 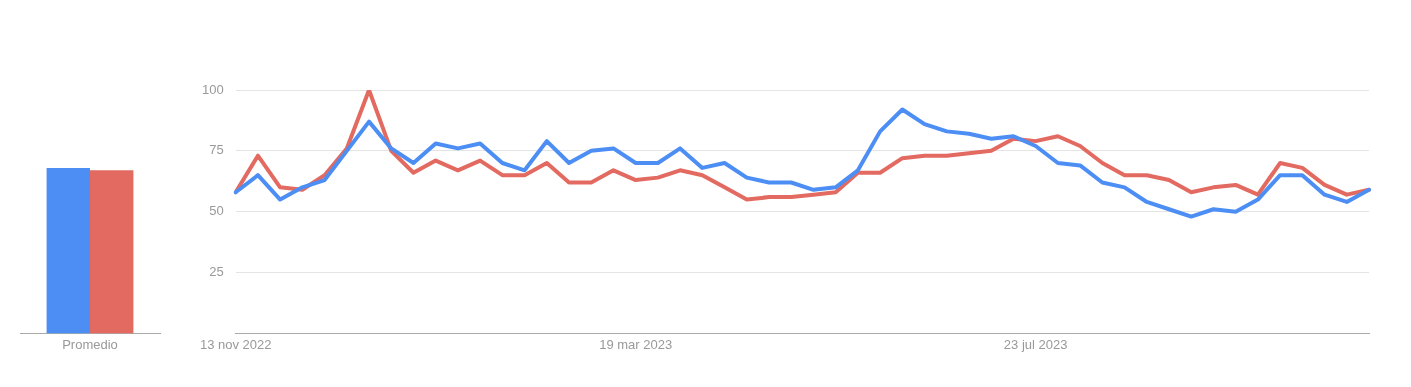 What do you see at coordinates (235, 344) in the screenshot?
I see `x-tick-label: 13 nov 2022` at bounding box center [235, 344].